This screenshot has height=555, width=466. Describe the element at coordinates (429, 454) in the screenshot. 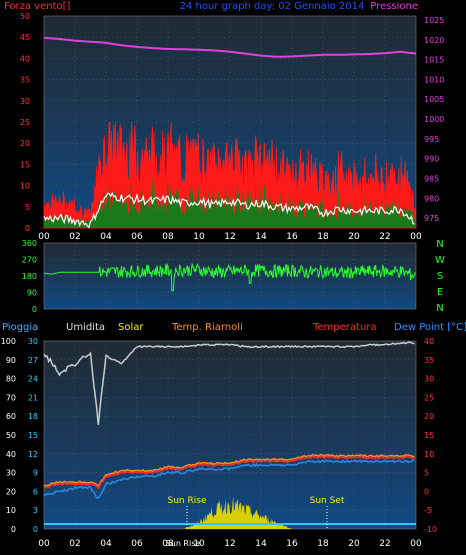

I see `temperature-y-tick: 10` at that location.